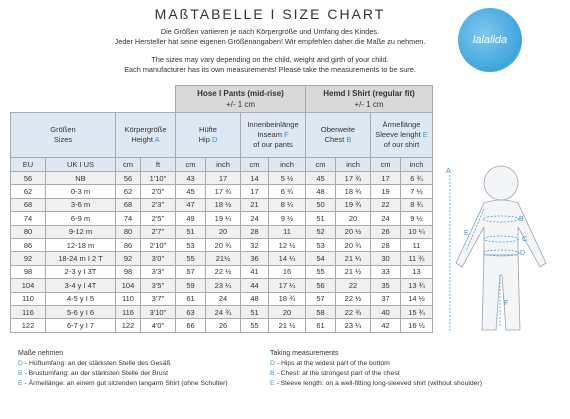  What do you see at coordinates (80, 272) in the screenshot?
I see `cell: 2-3 y I 3T` at bounding box center [80, 272].